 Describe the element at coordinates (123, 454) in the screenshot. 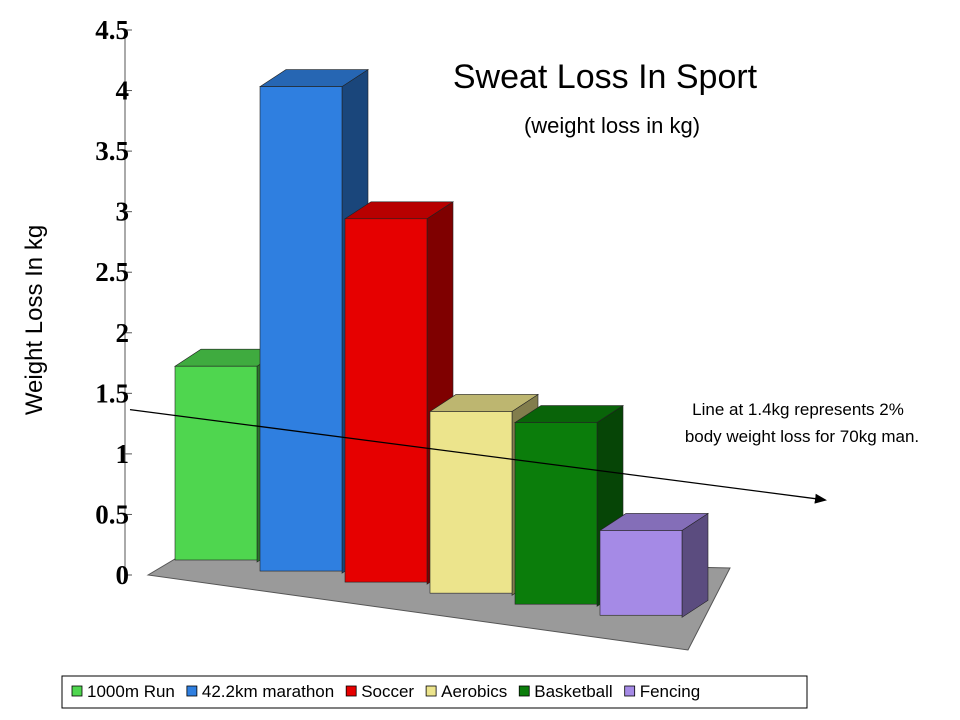

I see `y-tick-label: 1` at that location.